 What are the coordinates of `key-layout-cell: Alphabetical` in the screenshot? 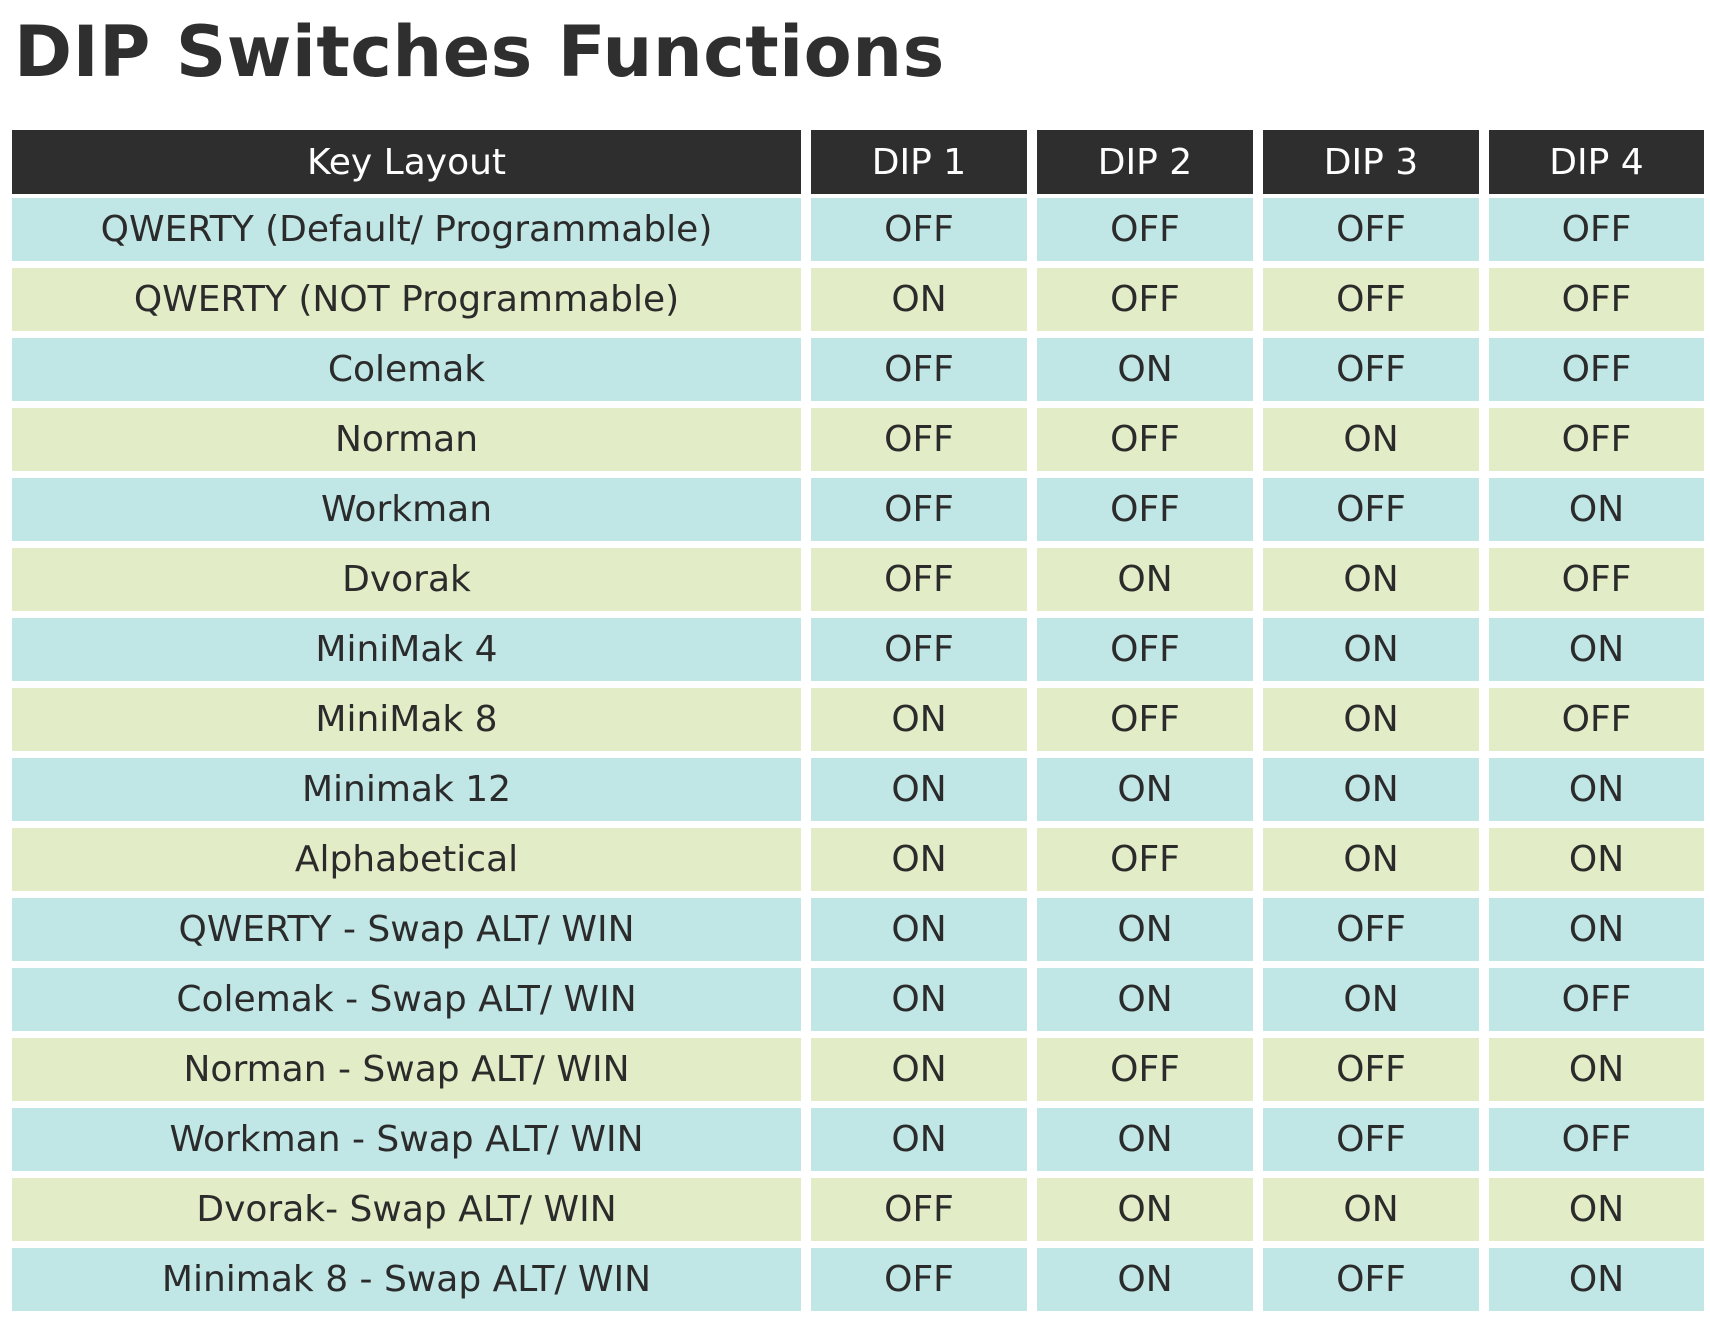 It's located at (406, 859).